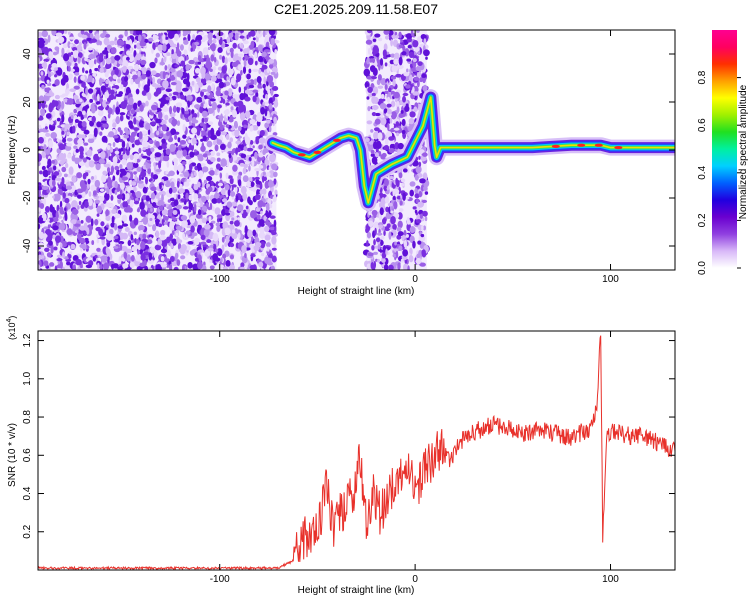 Image resolution: width=750 pixels, height=600 pixels. I want to click on snr-x-label: Height of straight line (km), so click(356, 590).